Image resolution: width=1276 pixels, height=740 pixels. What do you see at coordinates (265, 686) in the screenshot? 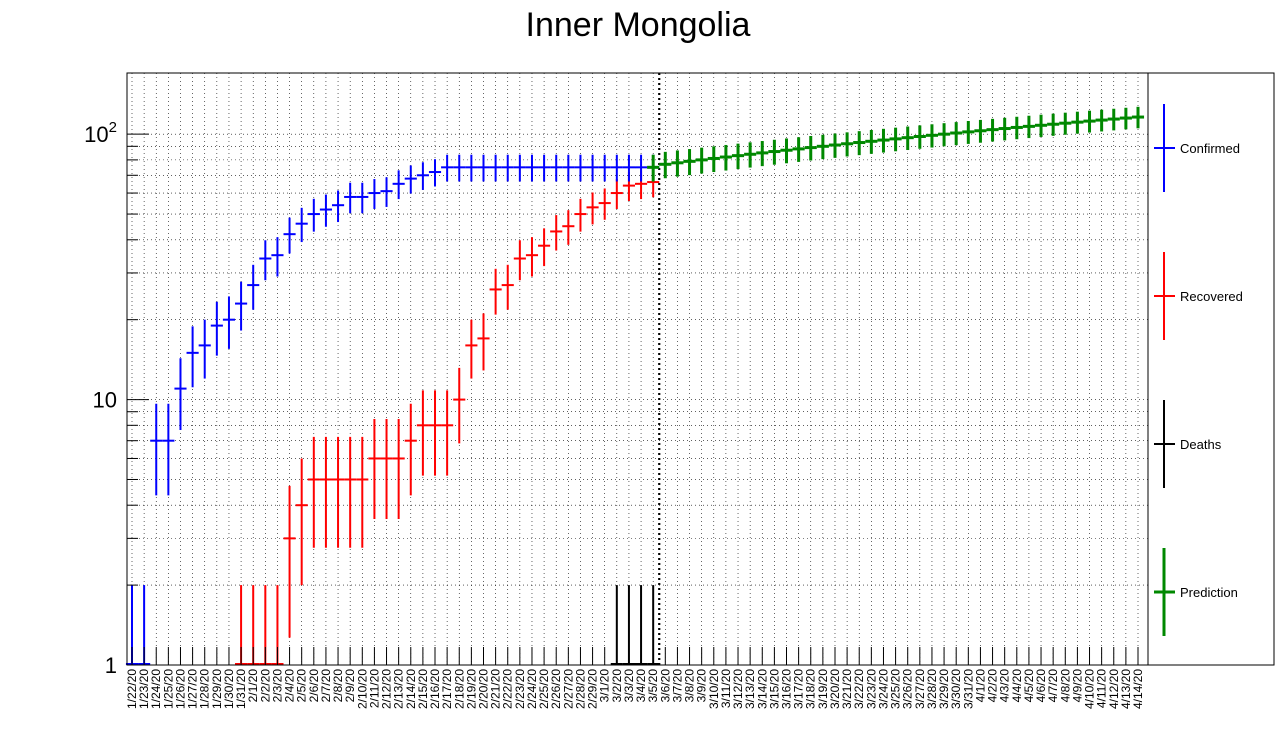
I see `x-tick-label: 2/2/20` at bounding box center [265, 686].